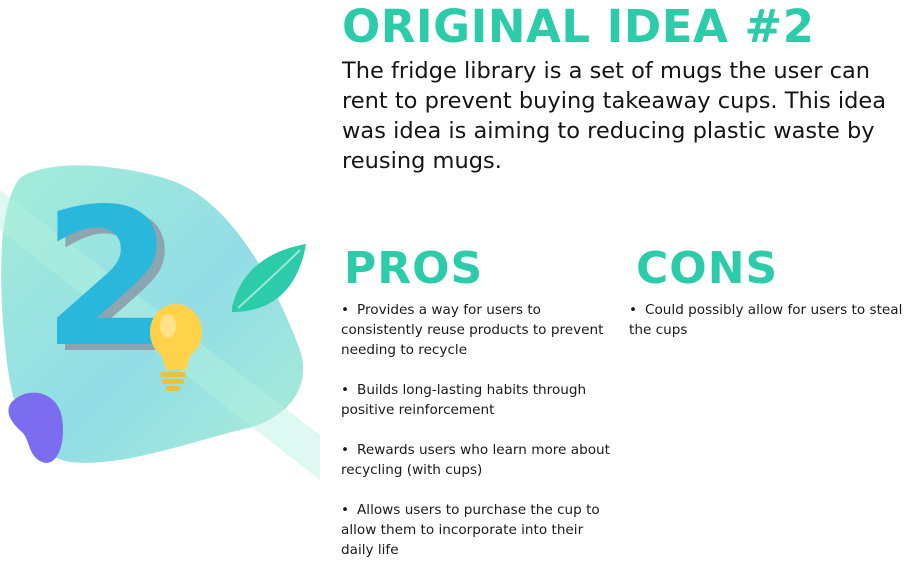  Describe the element at coordinates (176, 347) in the screenshot. I see `light-bulb-icon` at that location.